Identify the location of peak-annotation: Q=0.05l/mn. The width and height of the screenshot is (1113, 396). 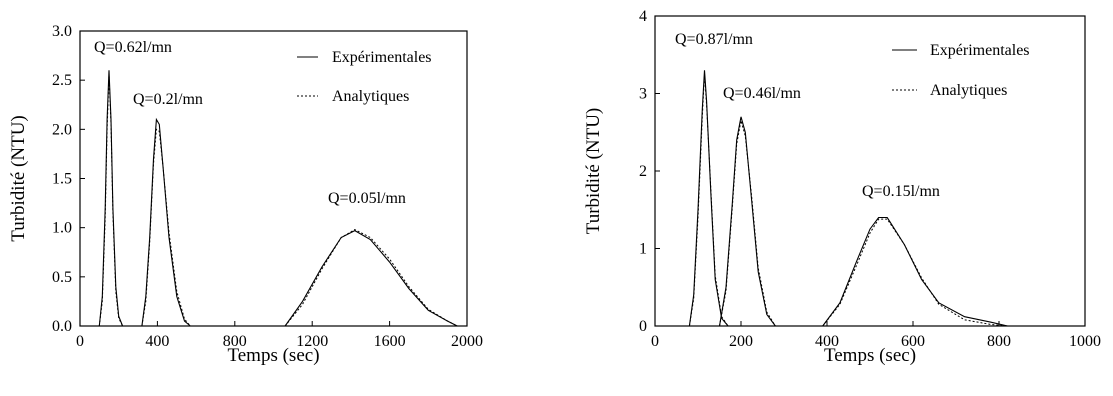
(367, 198).